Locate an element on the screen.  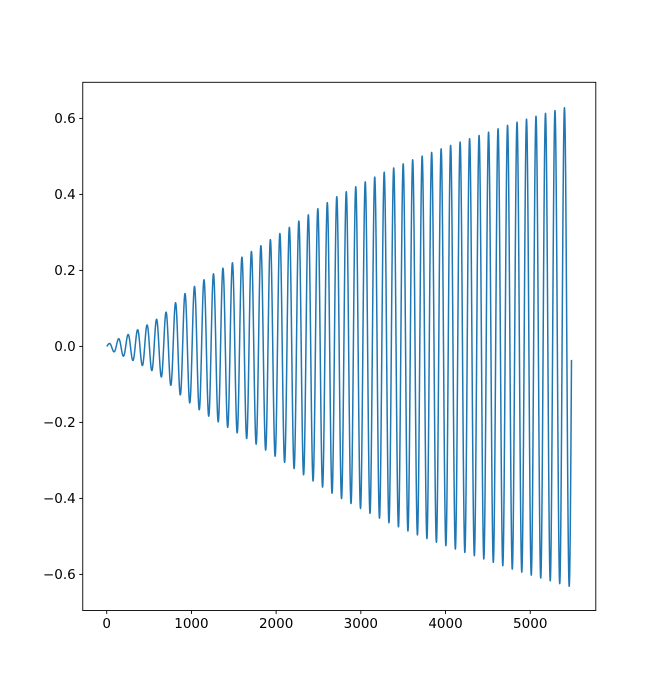
y-axis-ticks is located at coordinates (81, 346).